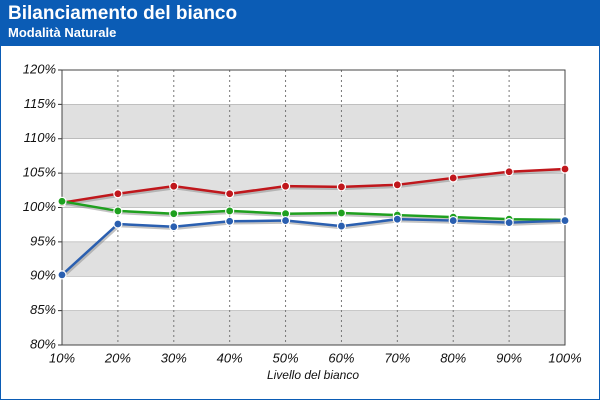 The image size is (600, 405). Describe the element at coordinates (341, 357) in the screenshot. I see `x-tick-label: 60%` at that location.